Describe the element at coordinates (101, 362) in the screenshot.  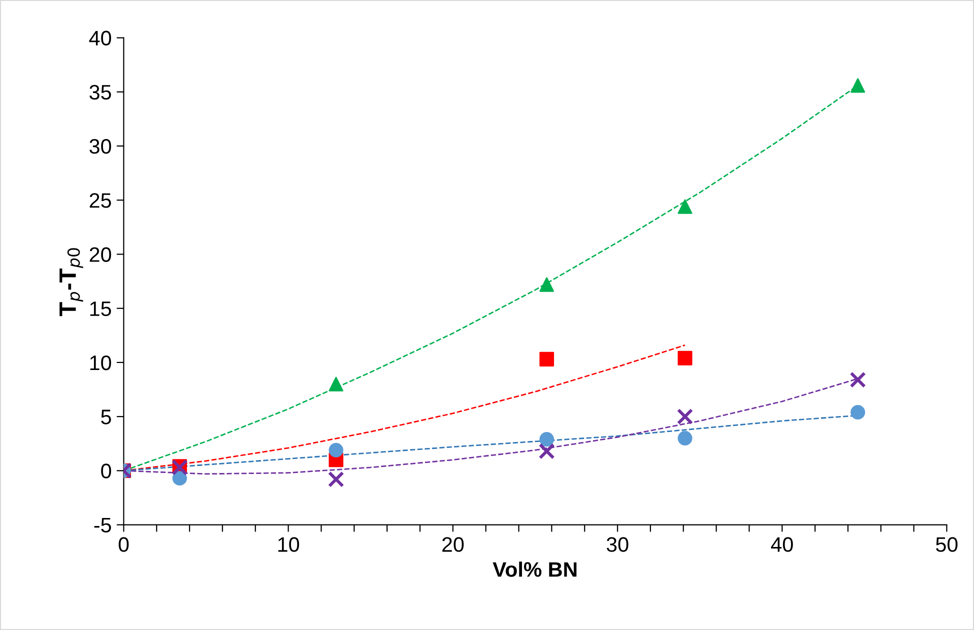
I see `y-tick-label: 10` at that location.